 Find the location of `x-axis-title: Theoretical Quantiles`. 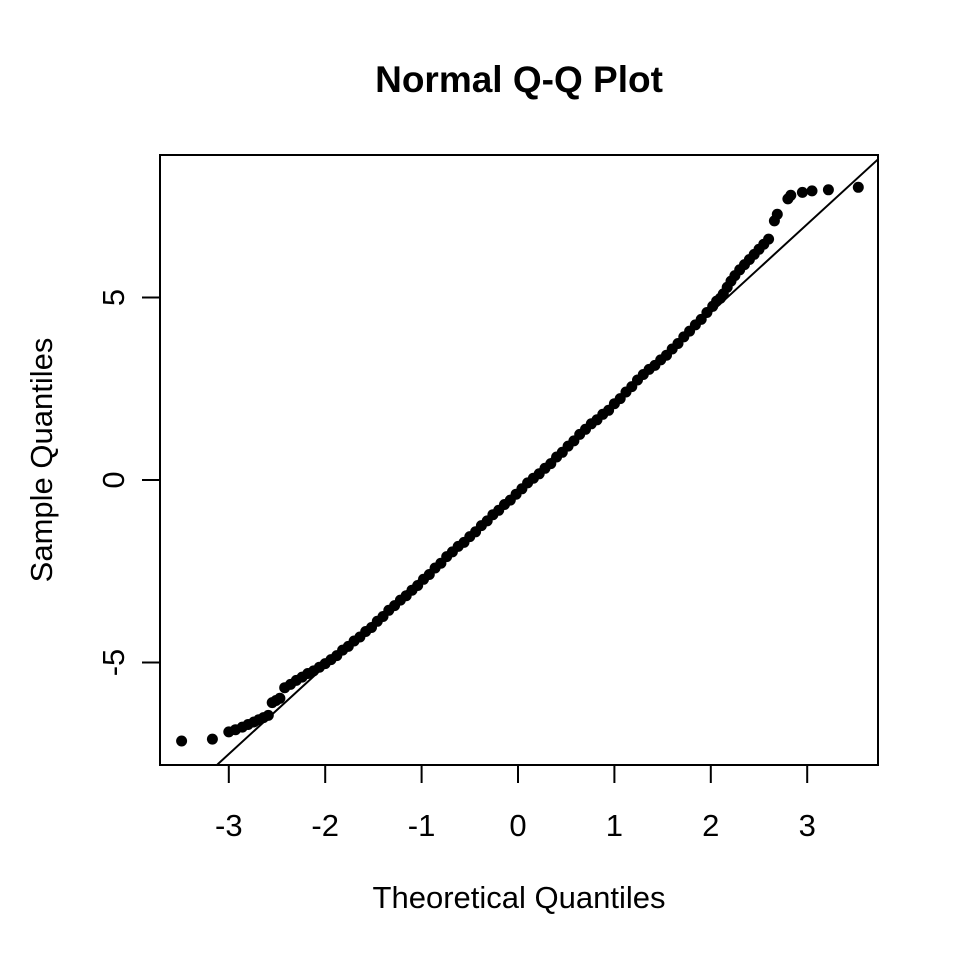

x-axis-title: Theoretical Quantiles is located at coordinates (519, 897).